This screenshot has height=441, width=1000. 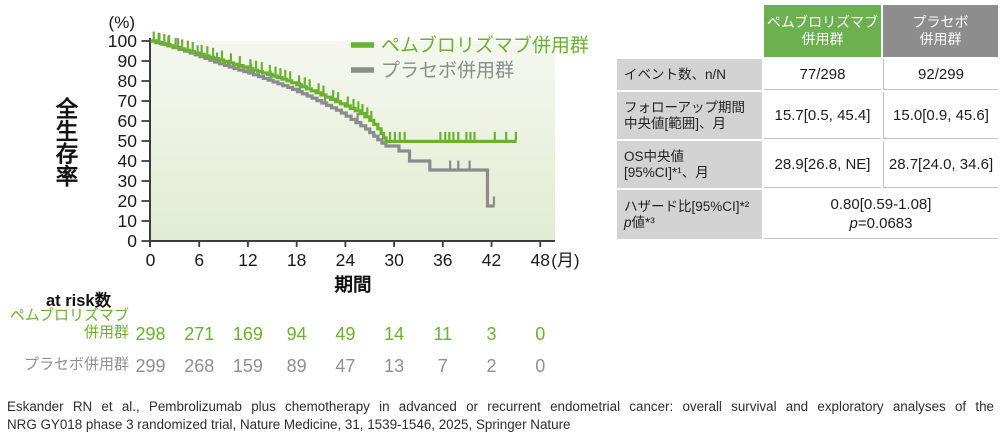 What do you see at coordinates (247, 260) in the screenshot?
I see `x-tick-label: 12` at bounding box center [247, 260].